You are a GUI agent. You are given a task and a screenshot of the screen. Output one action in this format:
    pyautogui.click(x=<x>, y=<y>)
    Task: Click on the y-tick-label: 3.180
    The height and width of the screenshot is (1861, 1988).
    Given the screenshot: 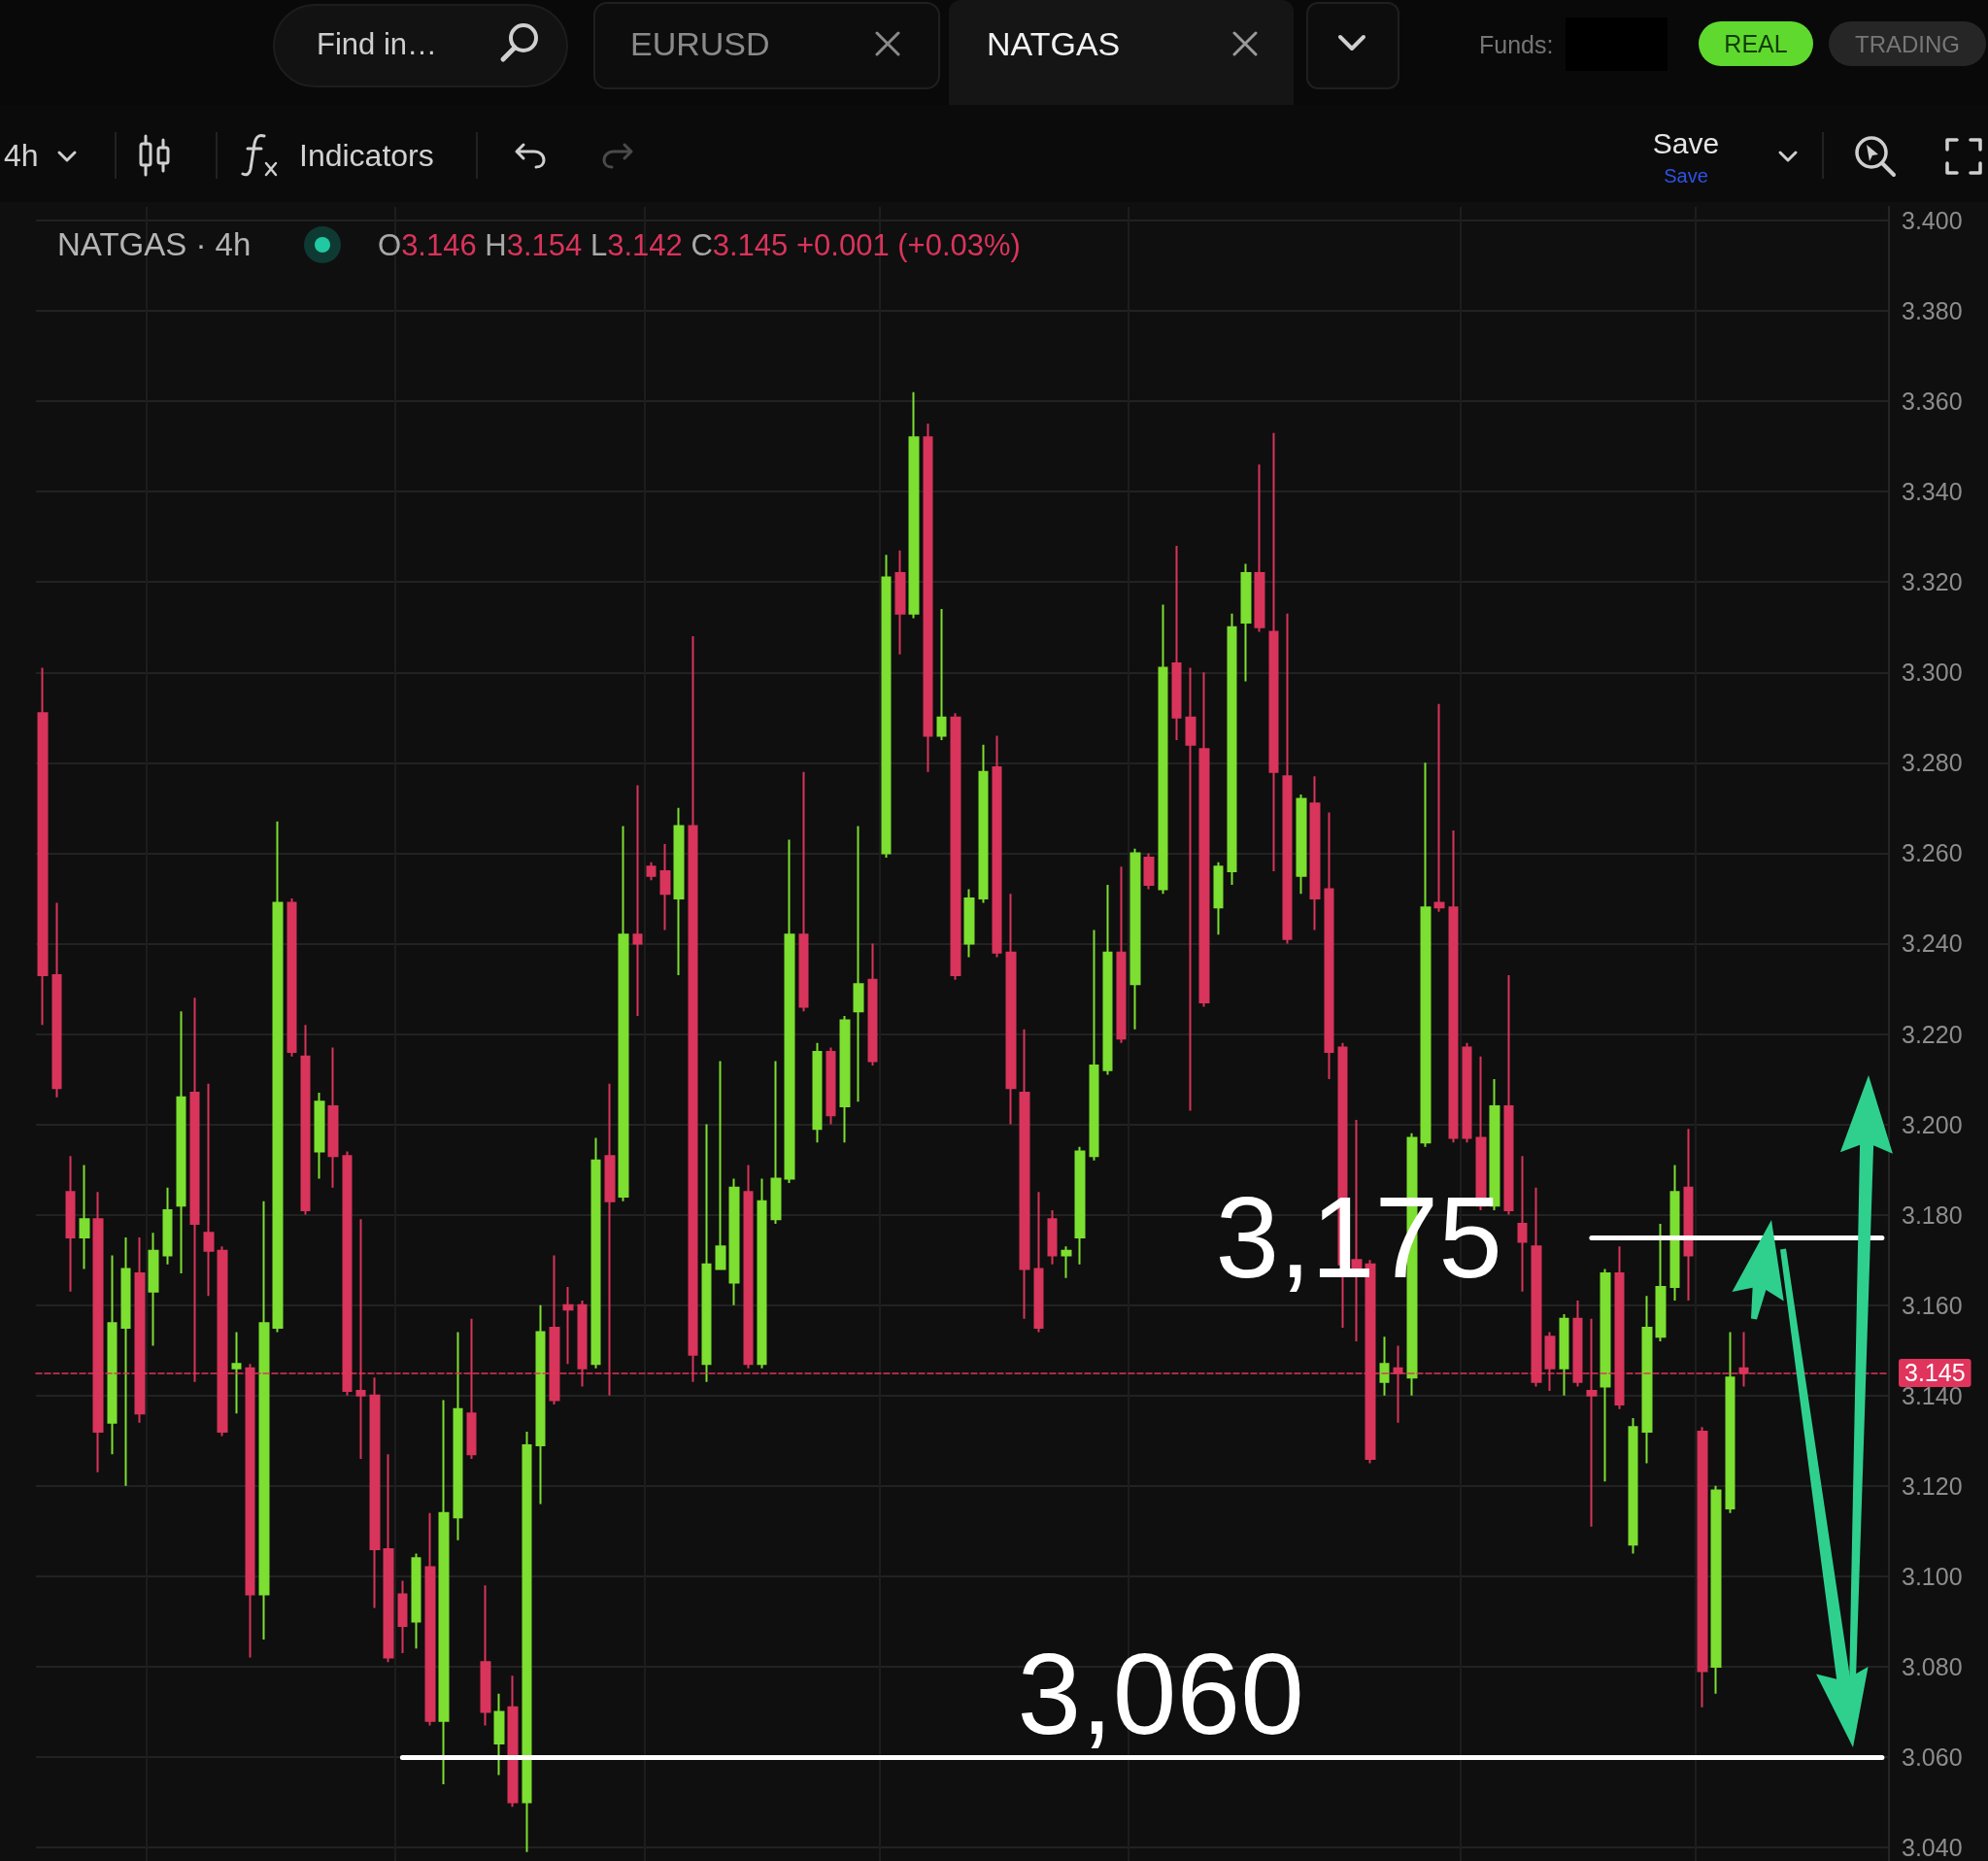 What is the action you would take?
    pyautogui.click(x=1932, y=1215)
    